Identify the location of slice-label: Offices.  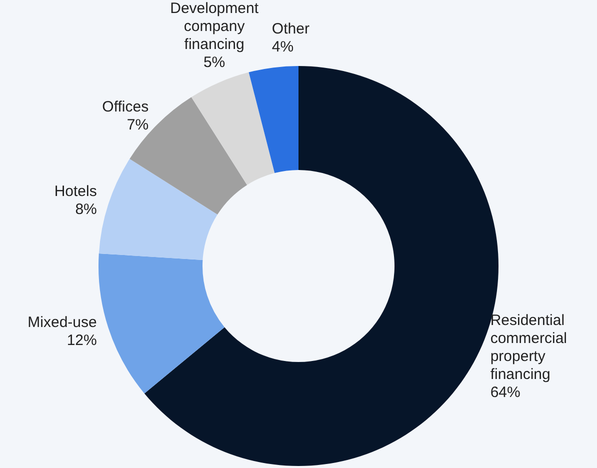
(125, 107).